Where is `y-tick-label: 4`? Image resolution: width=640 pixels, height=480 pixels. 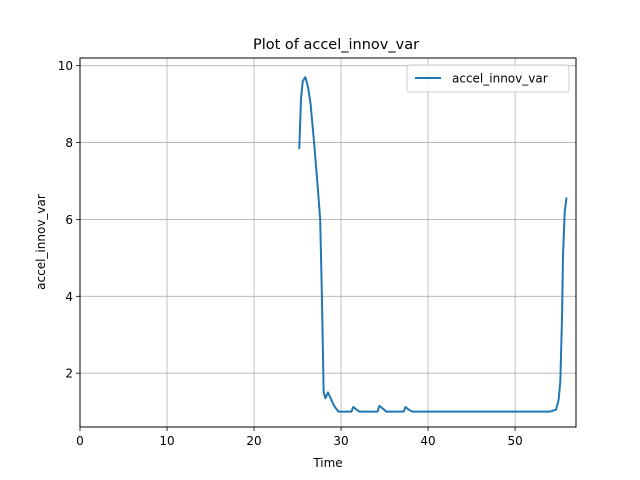 y-tick-label: 4 is located at coordinates (69, 297).